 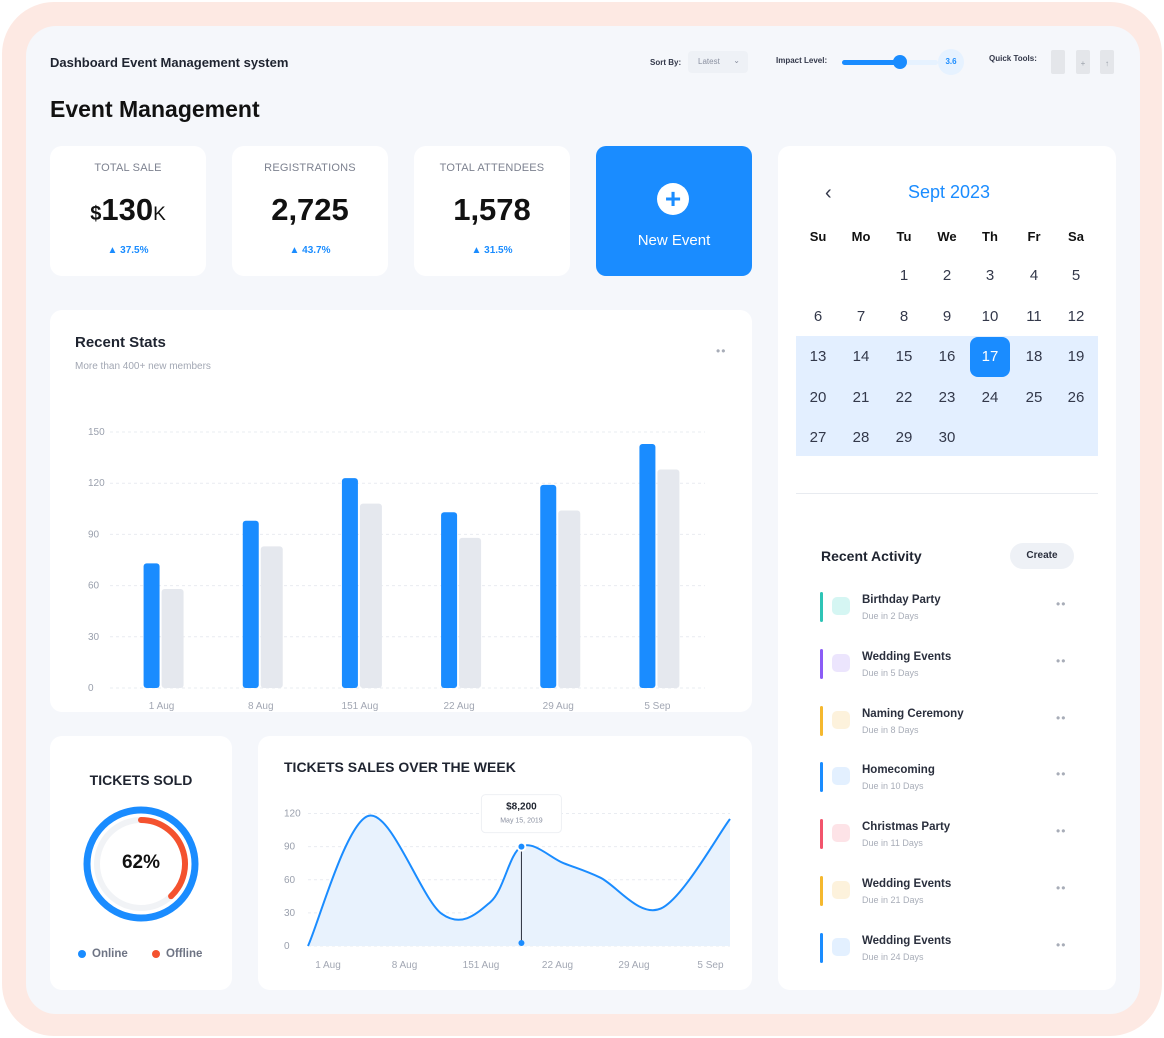 What do you see at coordinates (949, 192) in the screenshot?
I see `calendar-month: Sept 2023` at bounding box center [949, 192].